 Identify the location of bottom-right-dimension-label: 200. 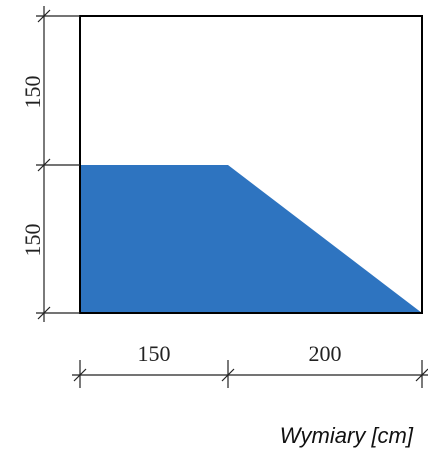
(325, 353).